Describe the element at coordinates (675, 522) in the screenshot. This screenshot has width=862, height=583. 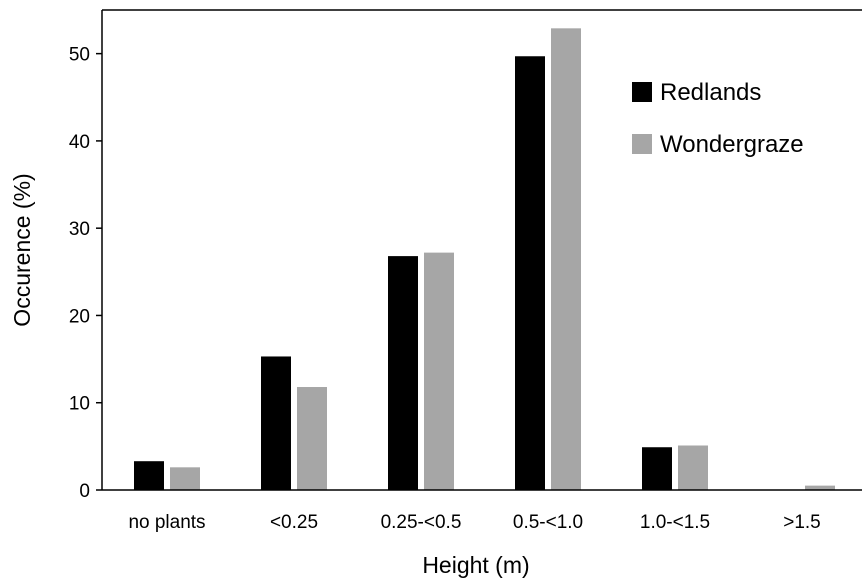
I see `x-tick-label: 1.0-<1.5` at that location.